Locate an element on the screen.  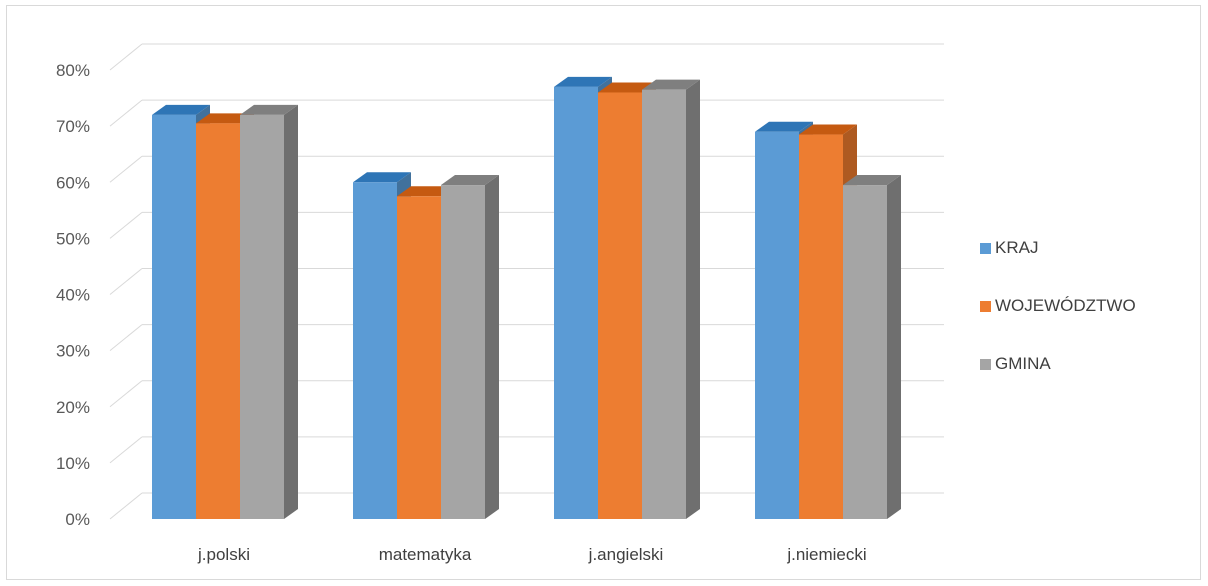
bar-gmina-matematyka is located at coordinates (470, 347).